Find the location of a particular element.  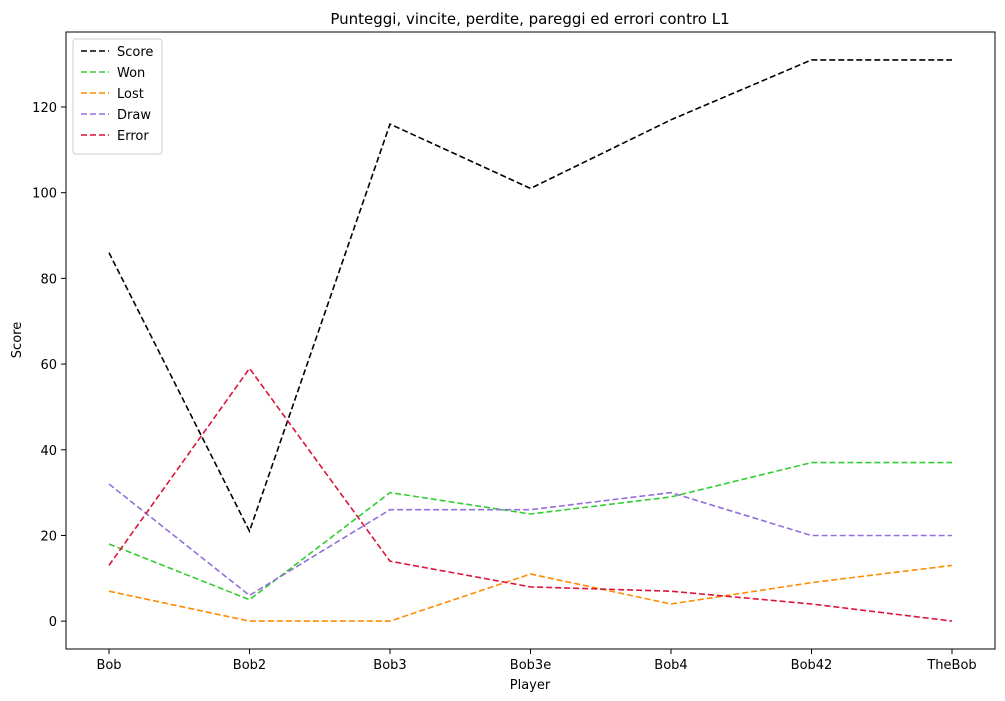

x-tick-label: TheBob is located at coordinates (951, 665).